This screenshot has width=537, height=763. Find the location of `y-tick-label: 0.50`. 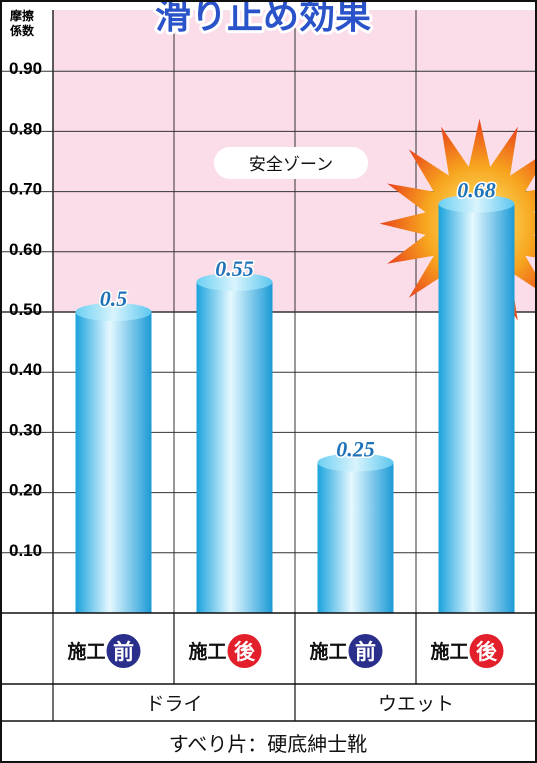

y-tick-label: 0.50 is located at coordinates (25, 309).